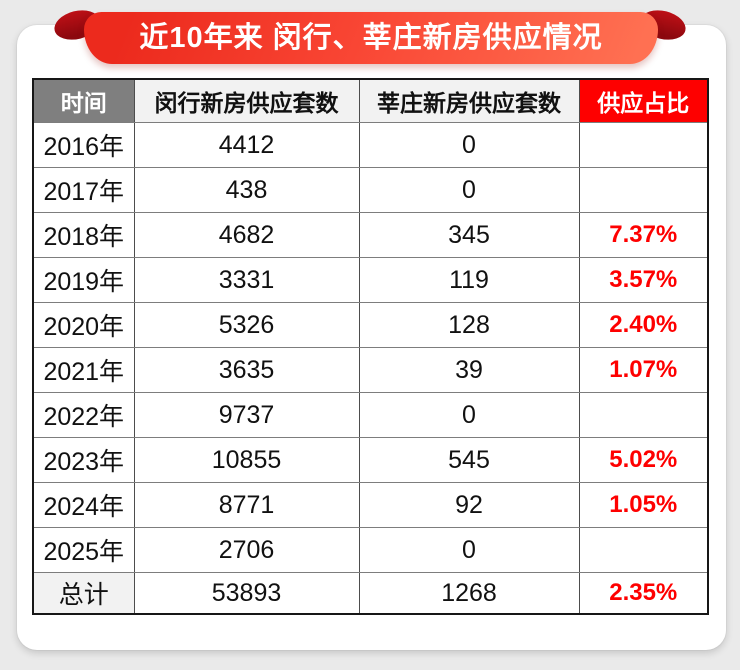 This screenshot has width=740, height=670. I want to click on minhang-cell: 3635, so click(246, 370).